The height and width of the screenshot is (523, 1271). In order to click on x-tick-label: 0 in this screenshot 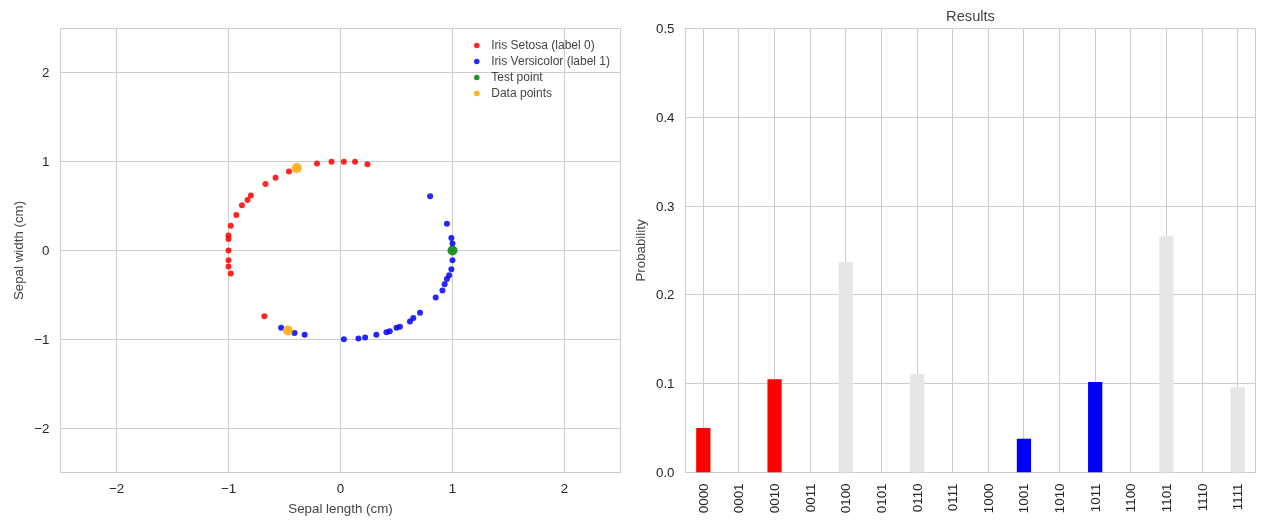, I will do `click(340, 488)`.